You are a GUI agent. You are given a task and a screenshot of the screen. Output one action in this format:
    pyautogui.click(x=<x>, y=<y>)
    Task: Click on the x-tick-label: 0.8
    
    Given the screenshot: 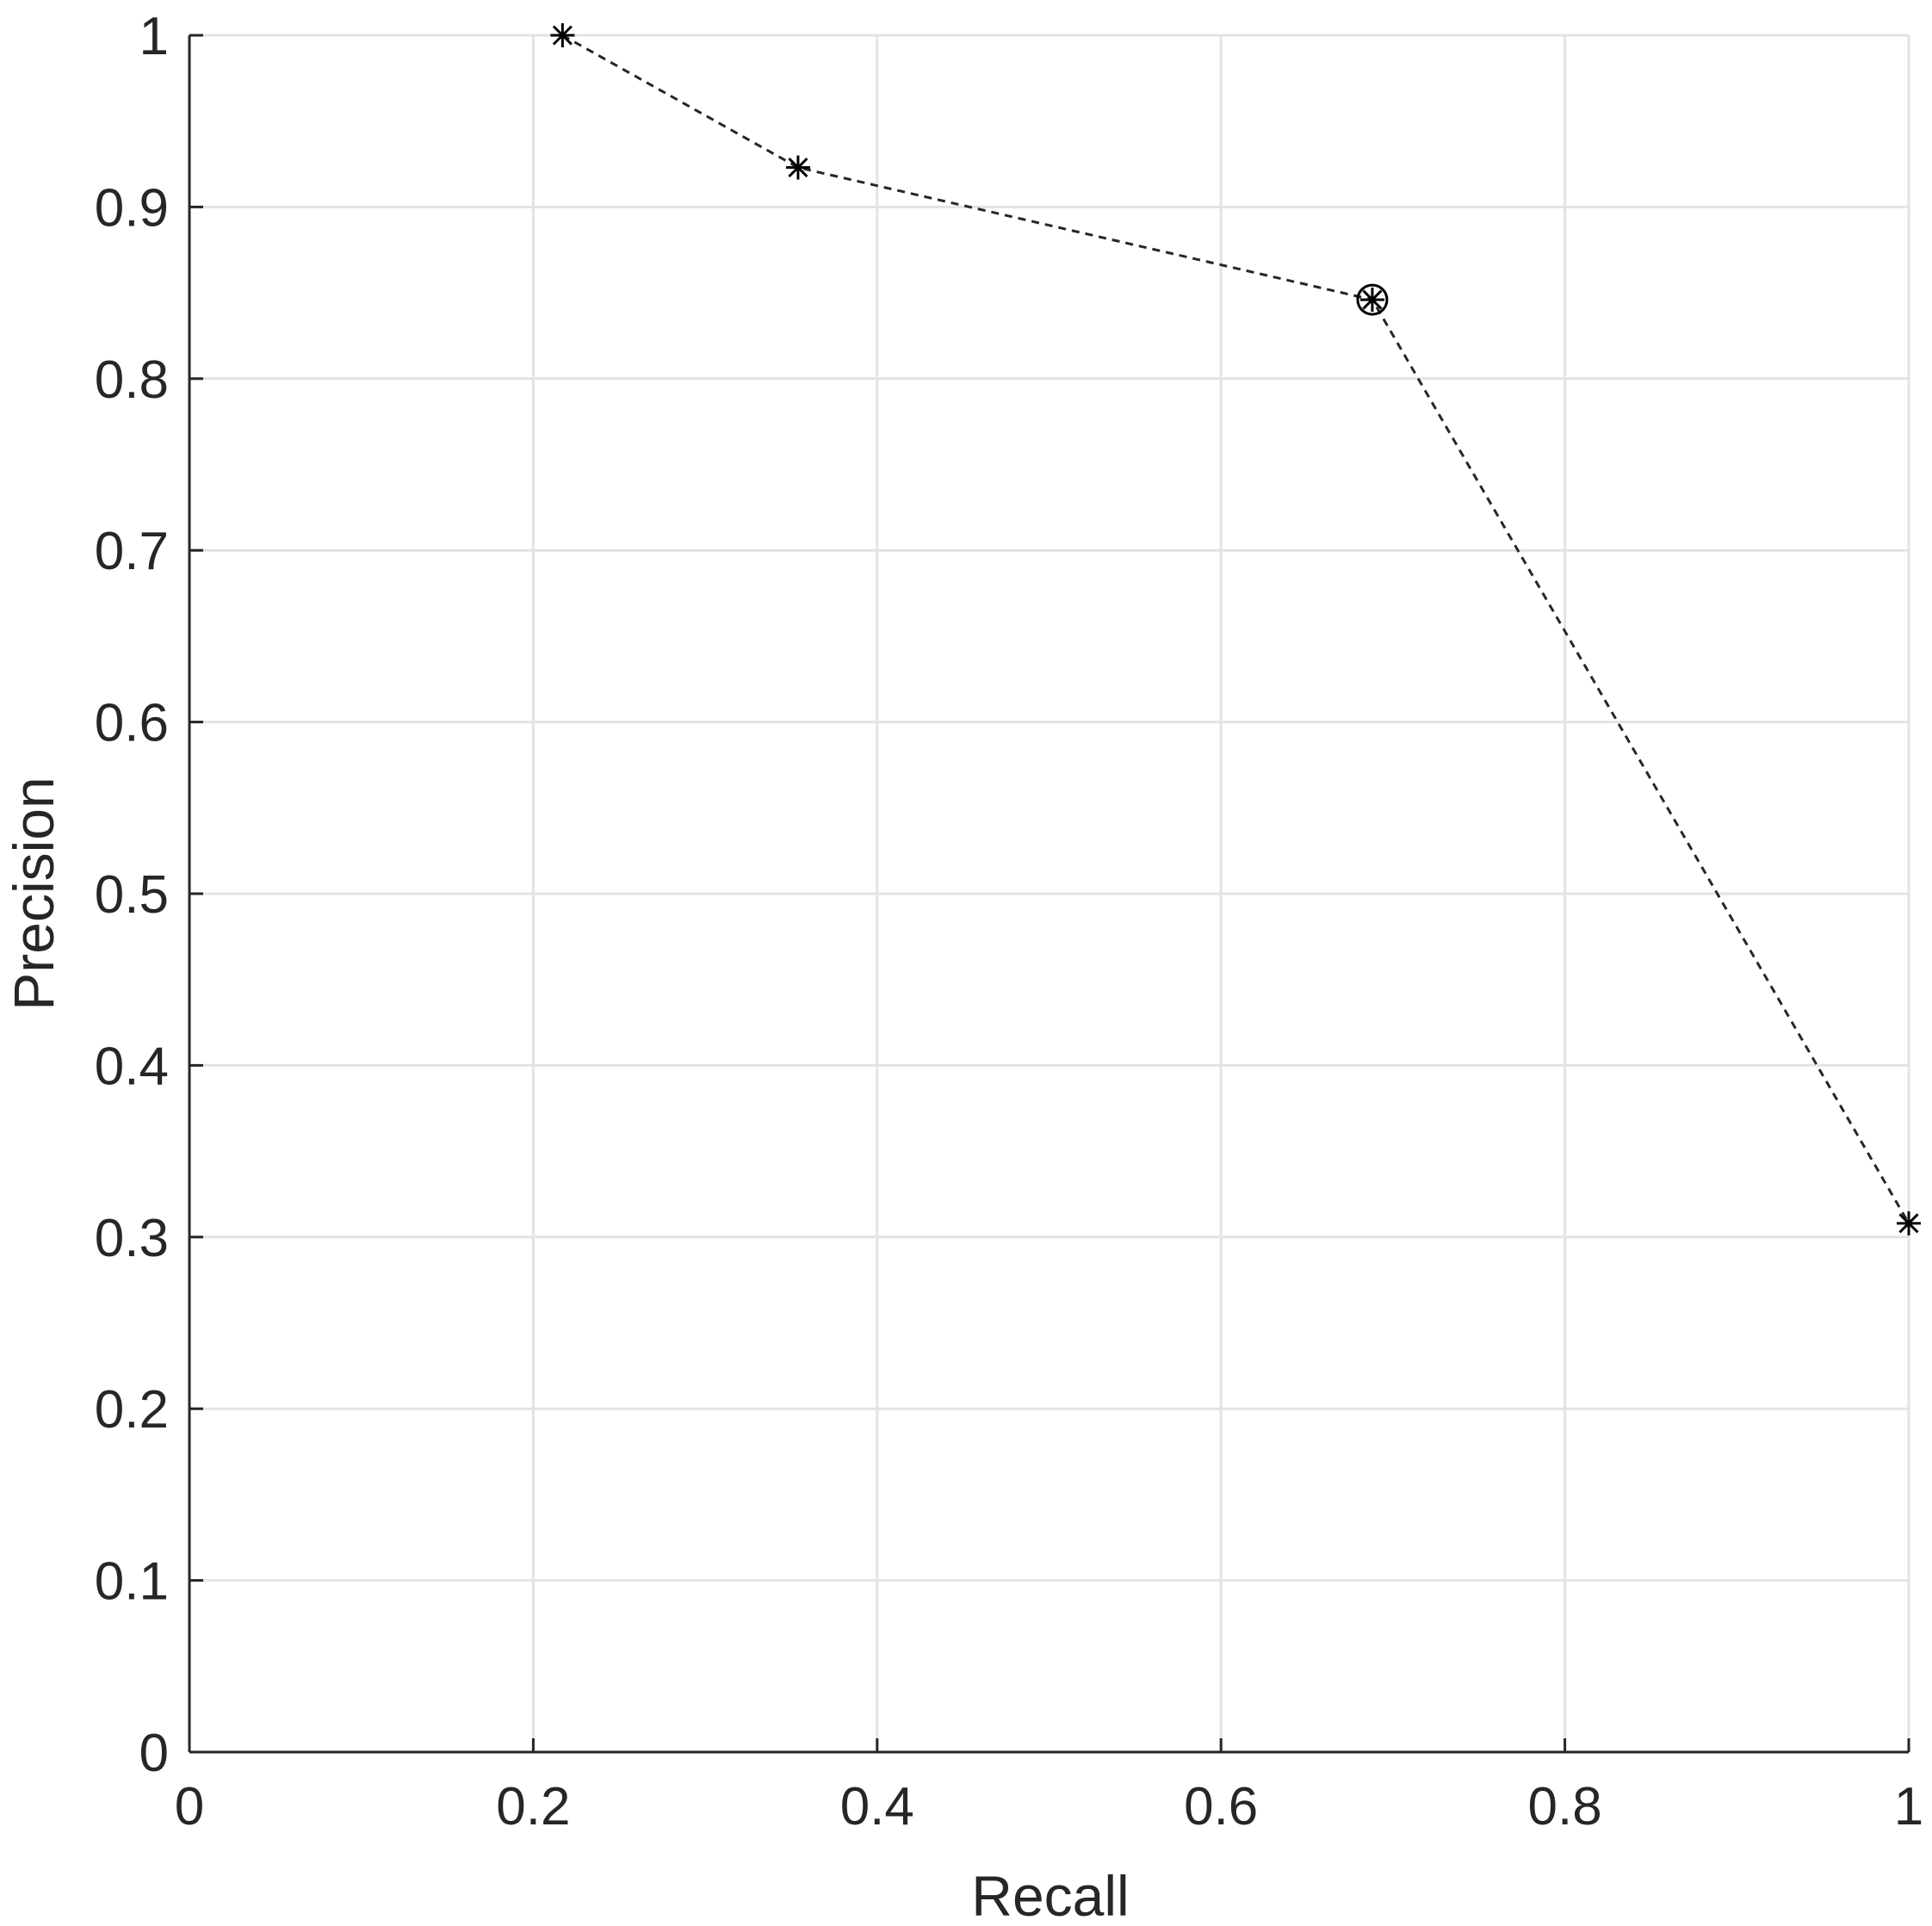 What is the action you would take?
    pyautogui.click(x=1564, y=1806)
    